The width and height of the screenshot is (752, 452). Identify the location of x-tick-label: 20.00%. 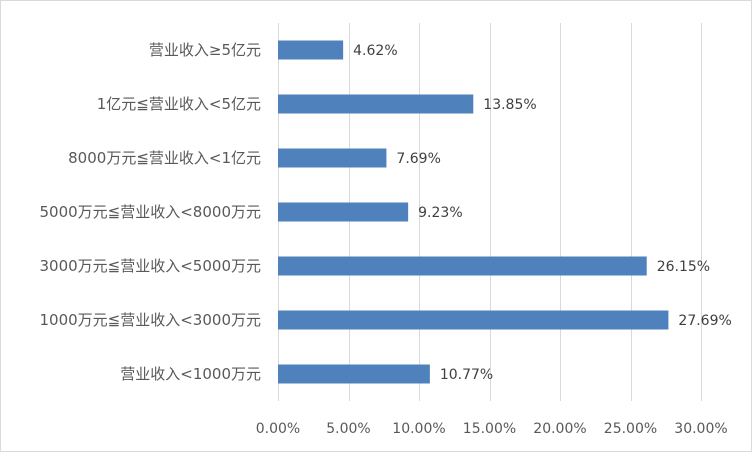
(559, 429).